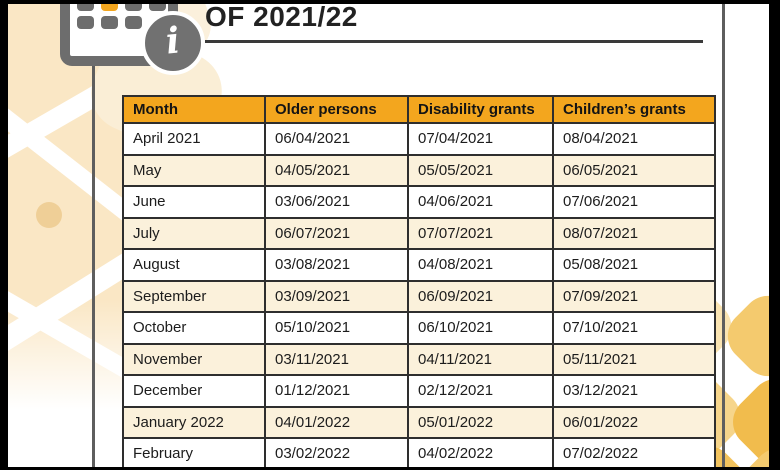  What do you see at coordinates (480, 265) in the screenshot?
I see `date-cell: 04/08/2021` at bounding box center [480, 265].